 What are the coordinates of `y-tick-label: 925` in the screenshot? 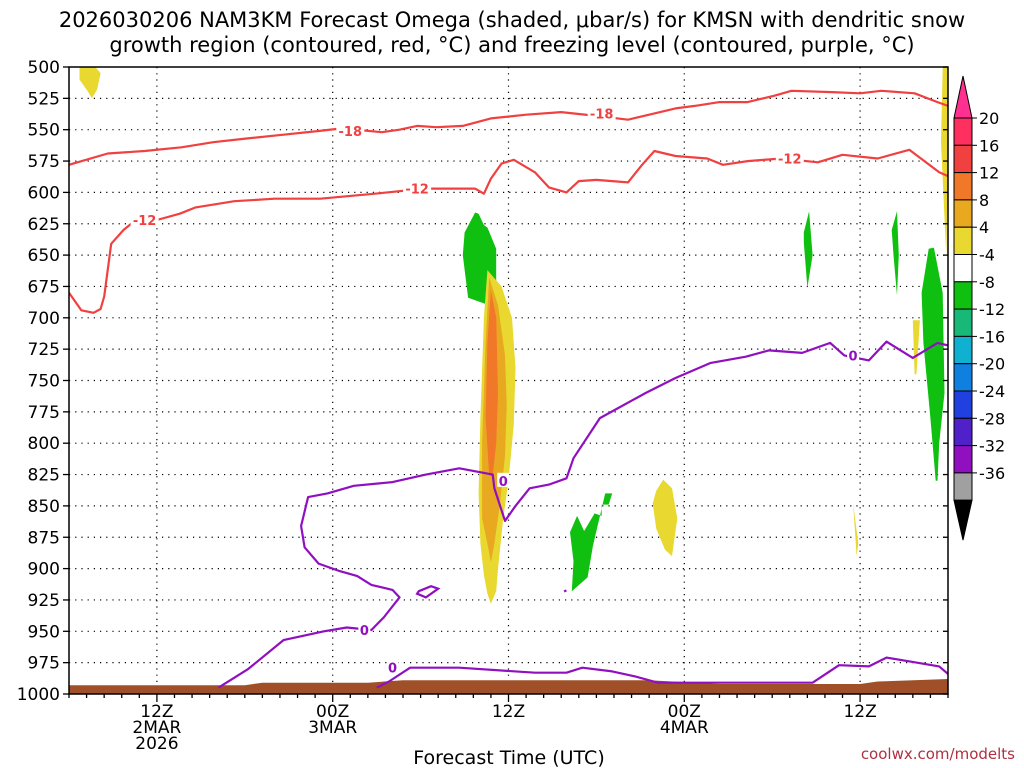 It's located at (44, 601).